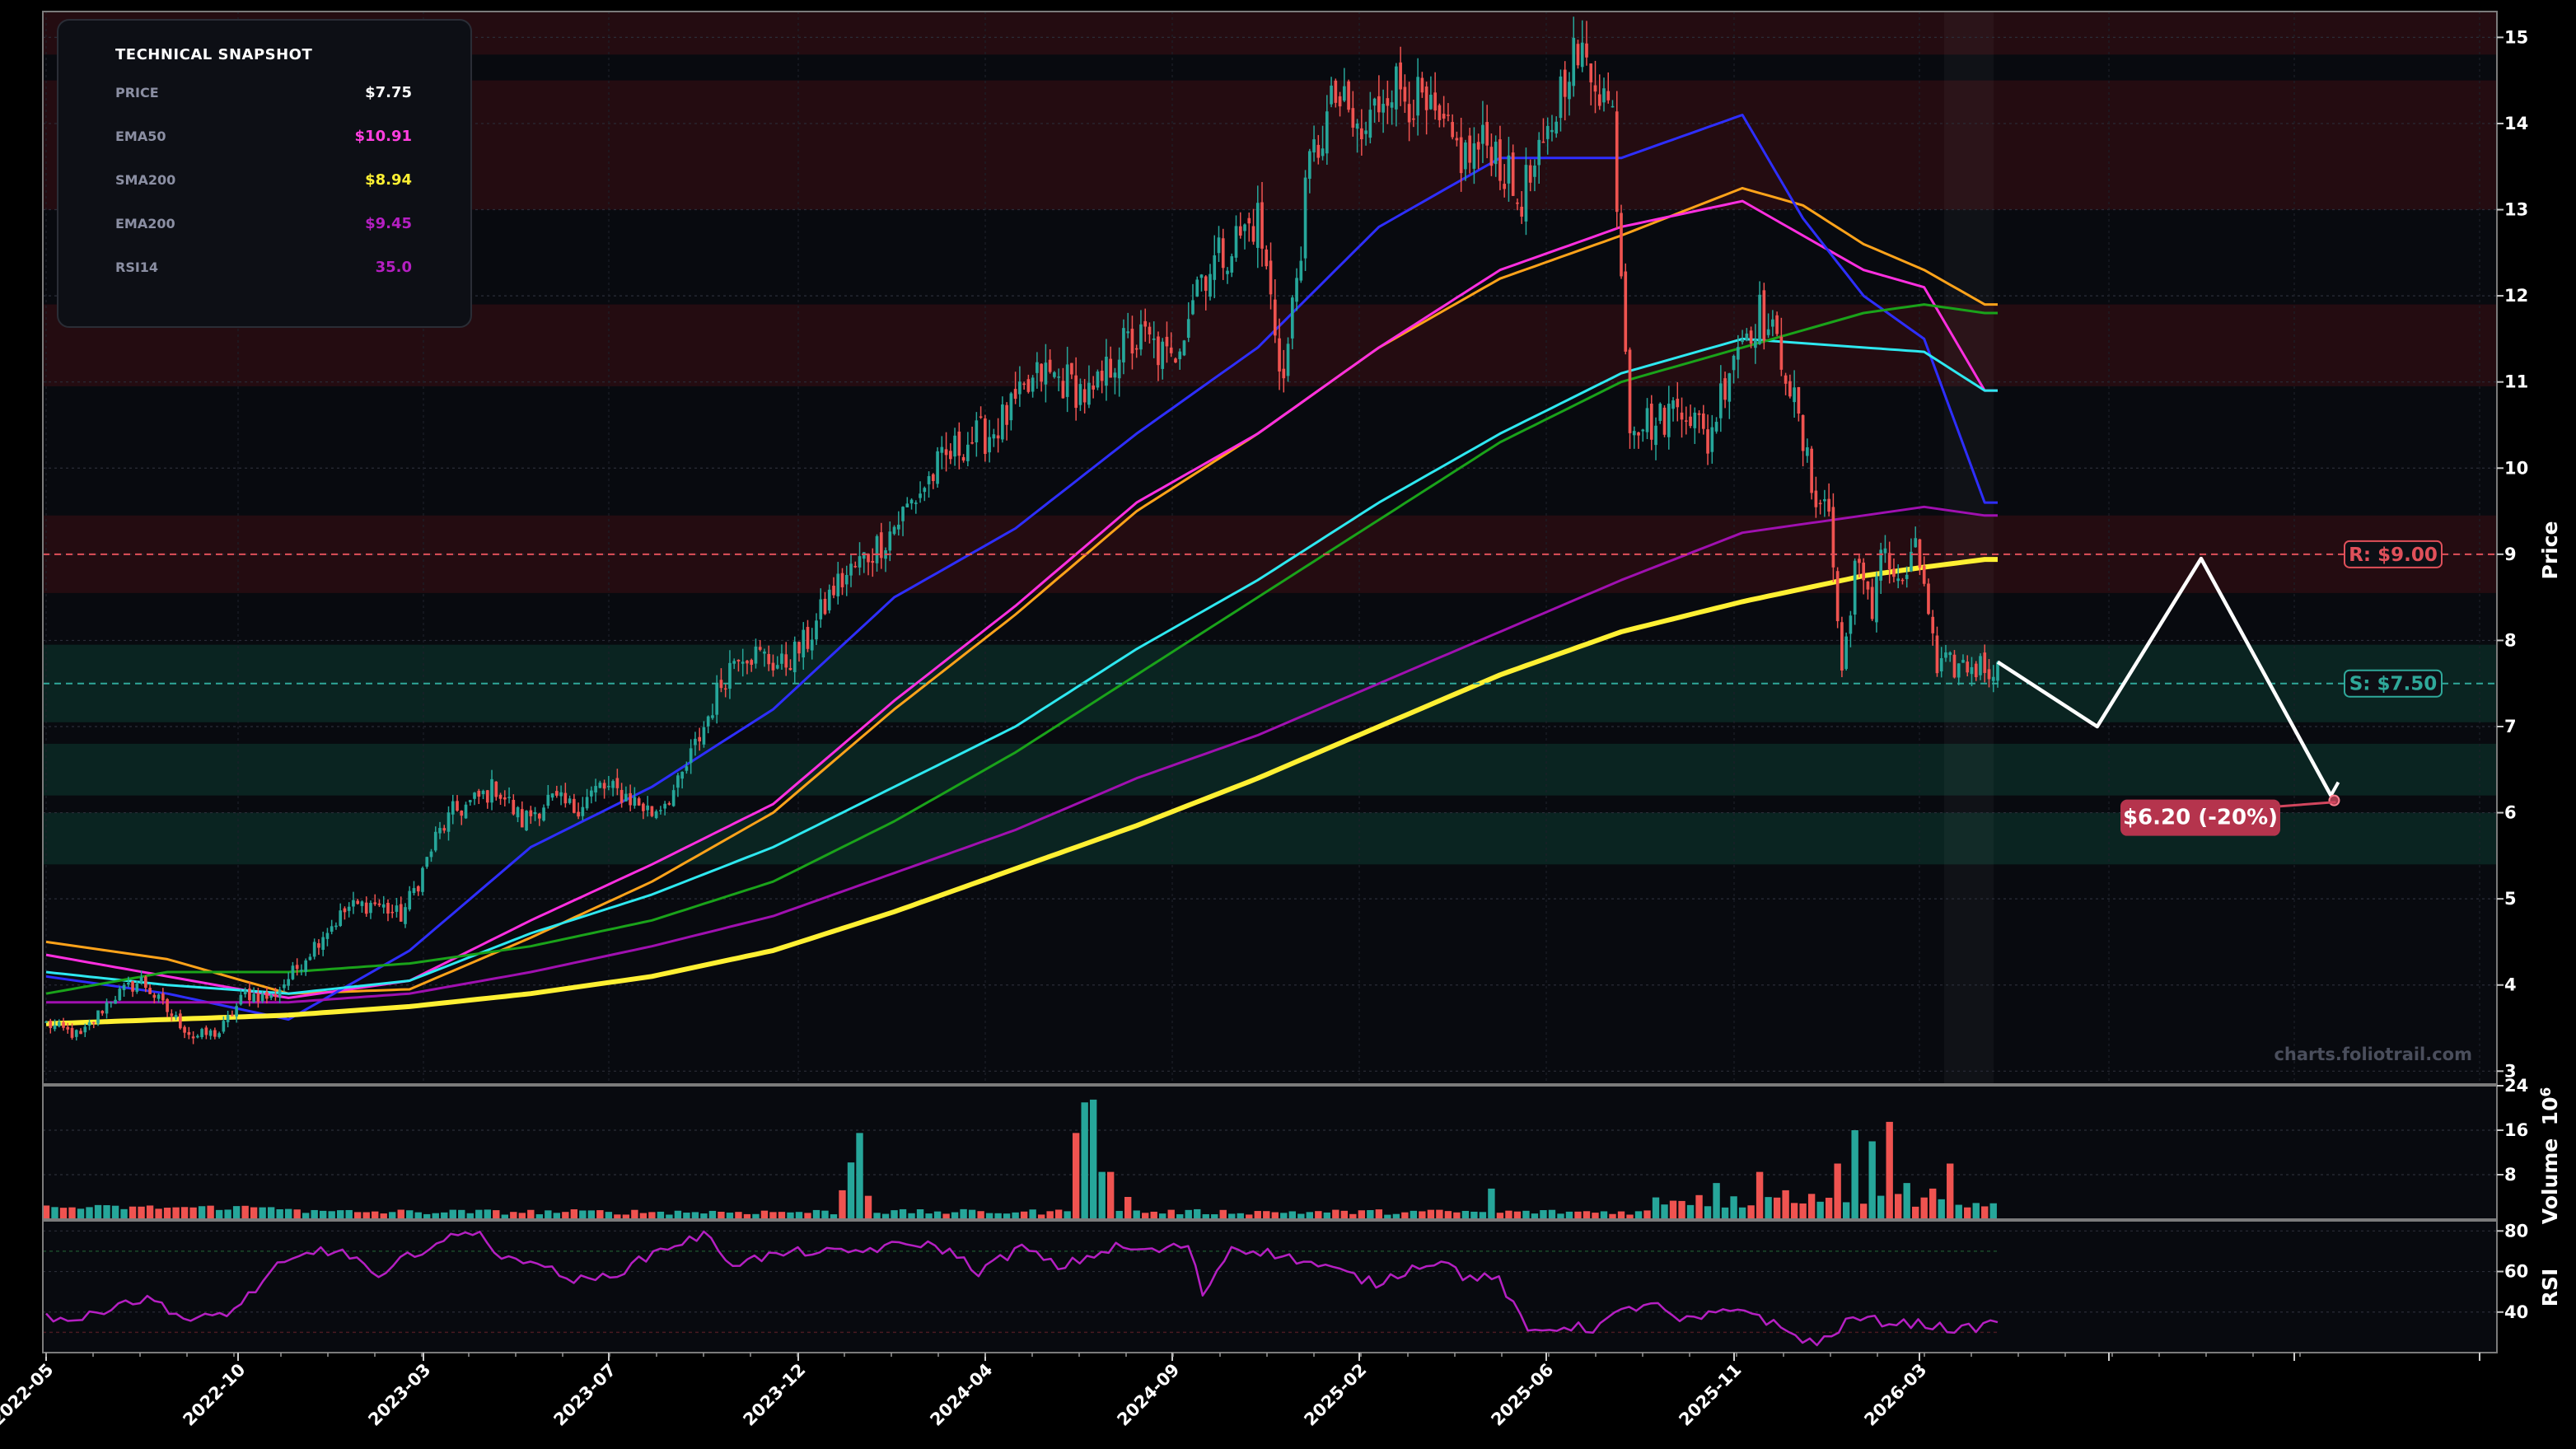 The image size is (2576, 1449). Describe the element at coordinates (1019, 1159) in the screenshot. I see `volume-bars` at that location.